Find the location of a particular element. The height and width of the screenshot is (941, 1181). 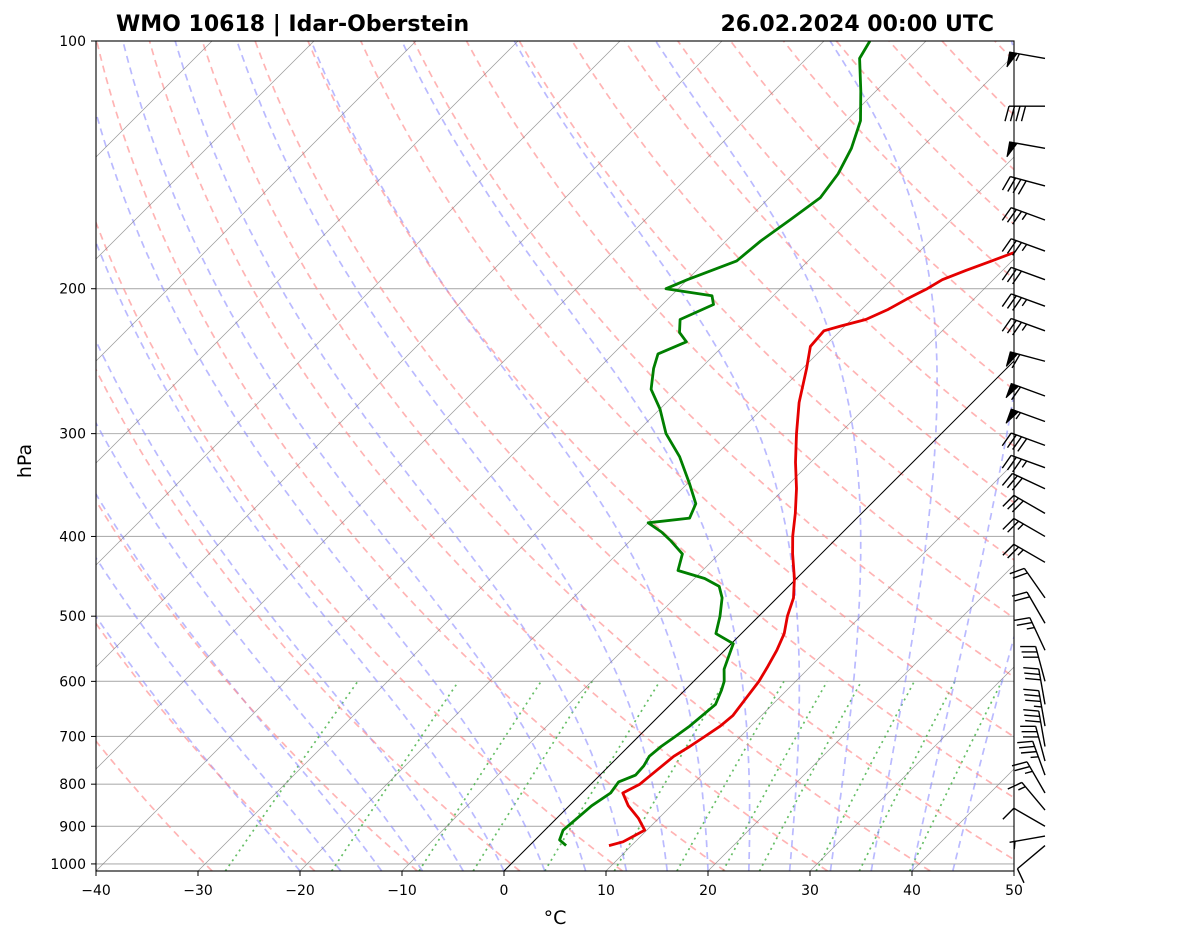

wind-barbs is located at coordinates (1023, 467).